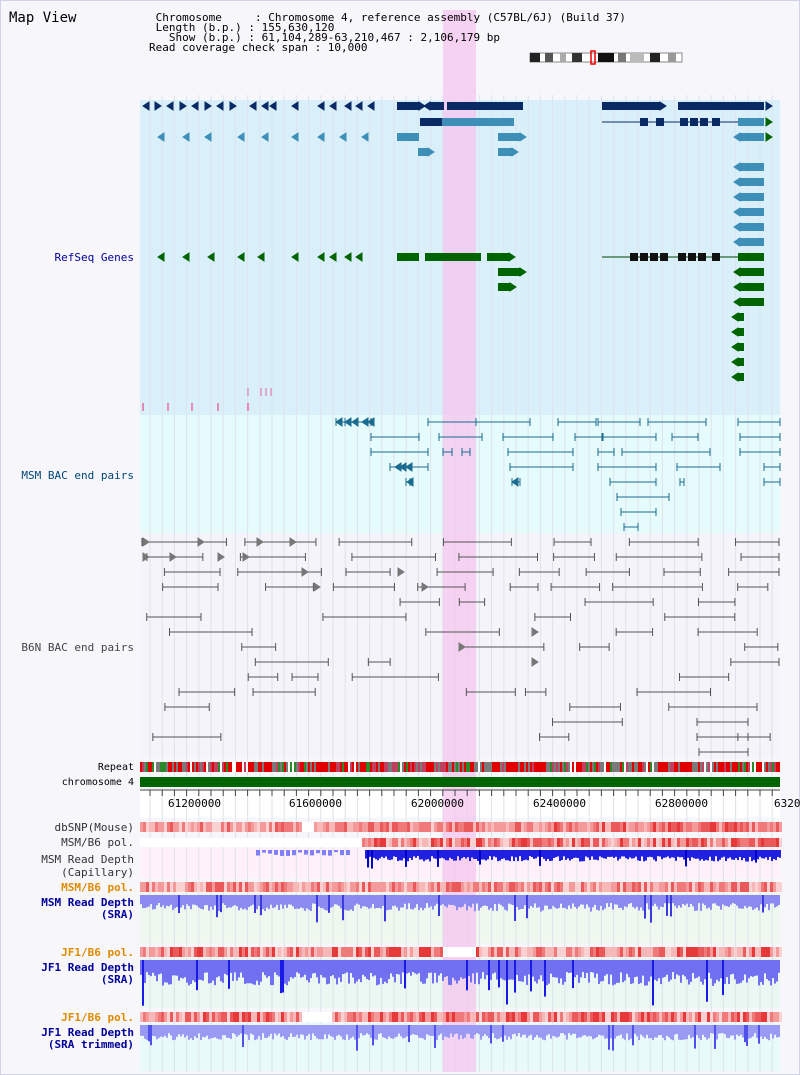  Describe the element at coordinates (77, 475) in the screenshot. I see `track-label-msm-bac: MSM BAC end pairs` at that location.